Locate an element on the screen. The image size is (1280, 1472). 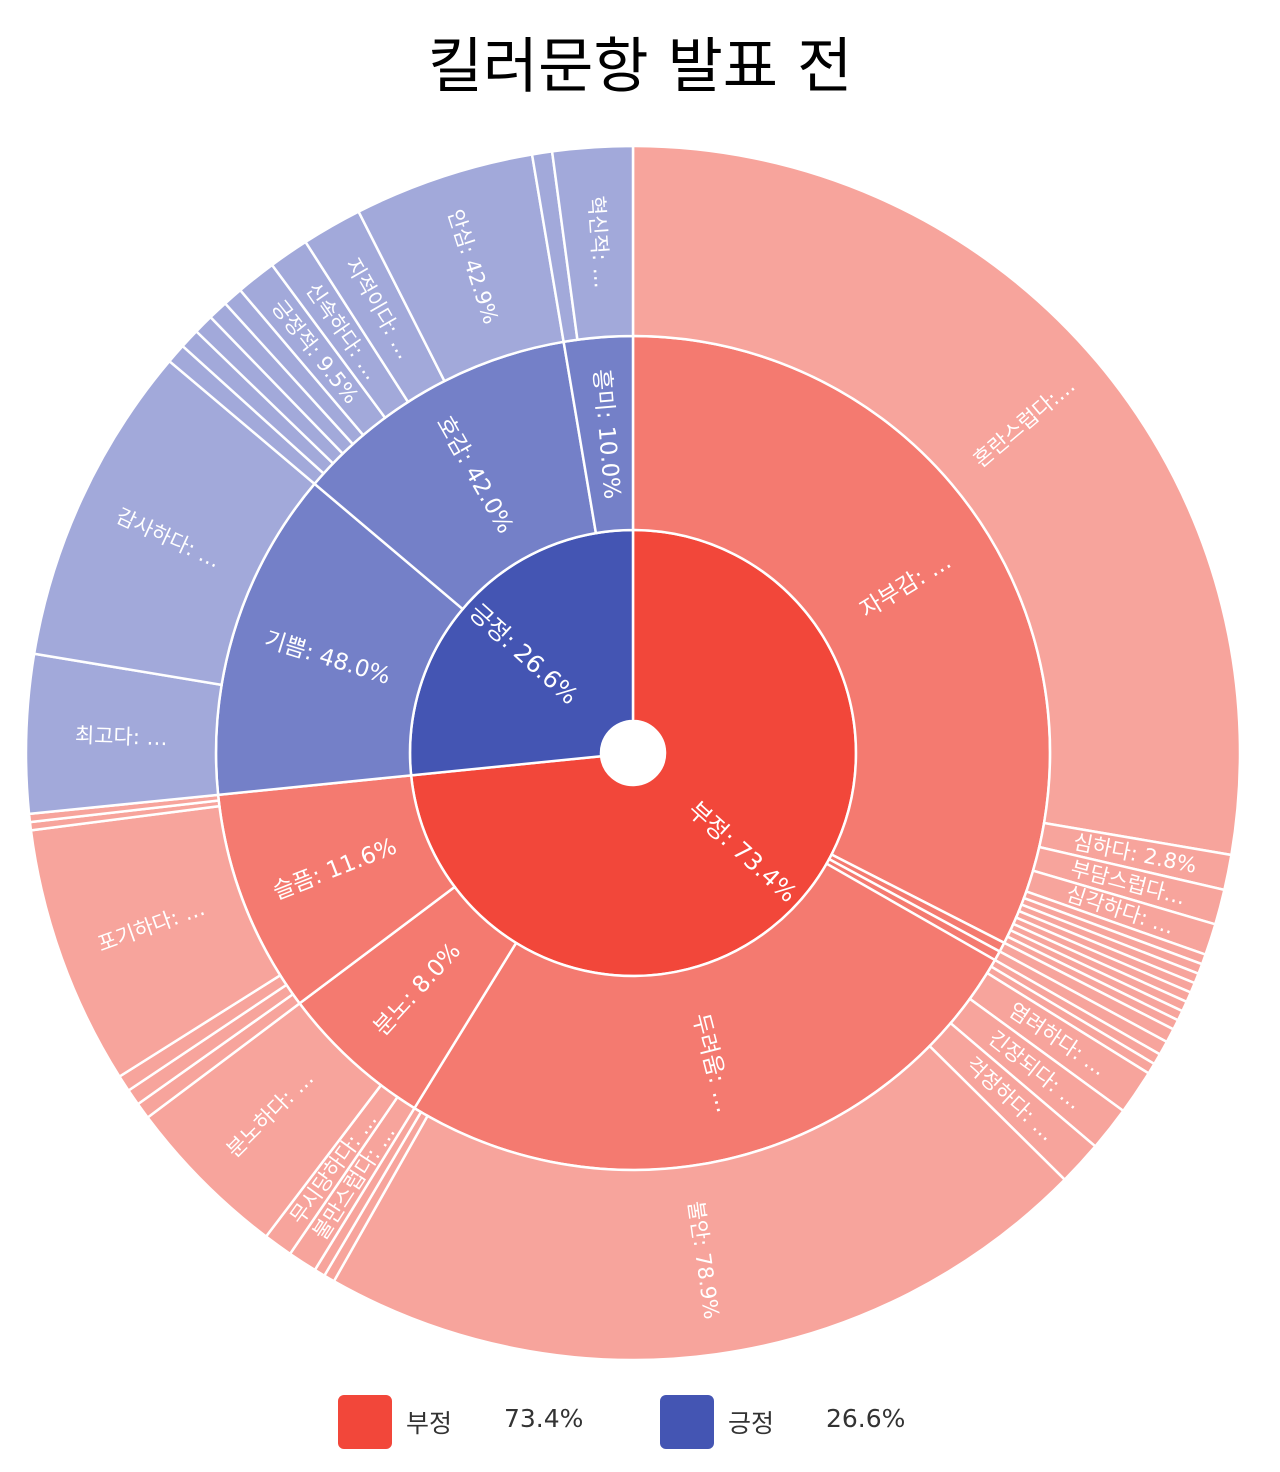
chart-title: 킬러문항 발표 전 is located at coordinates (640, 67).